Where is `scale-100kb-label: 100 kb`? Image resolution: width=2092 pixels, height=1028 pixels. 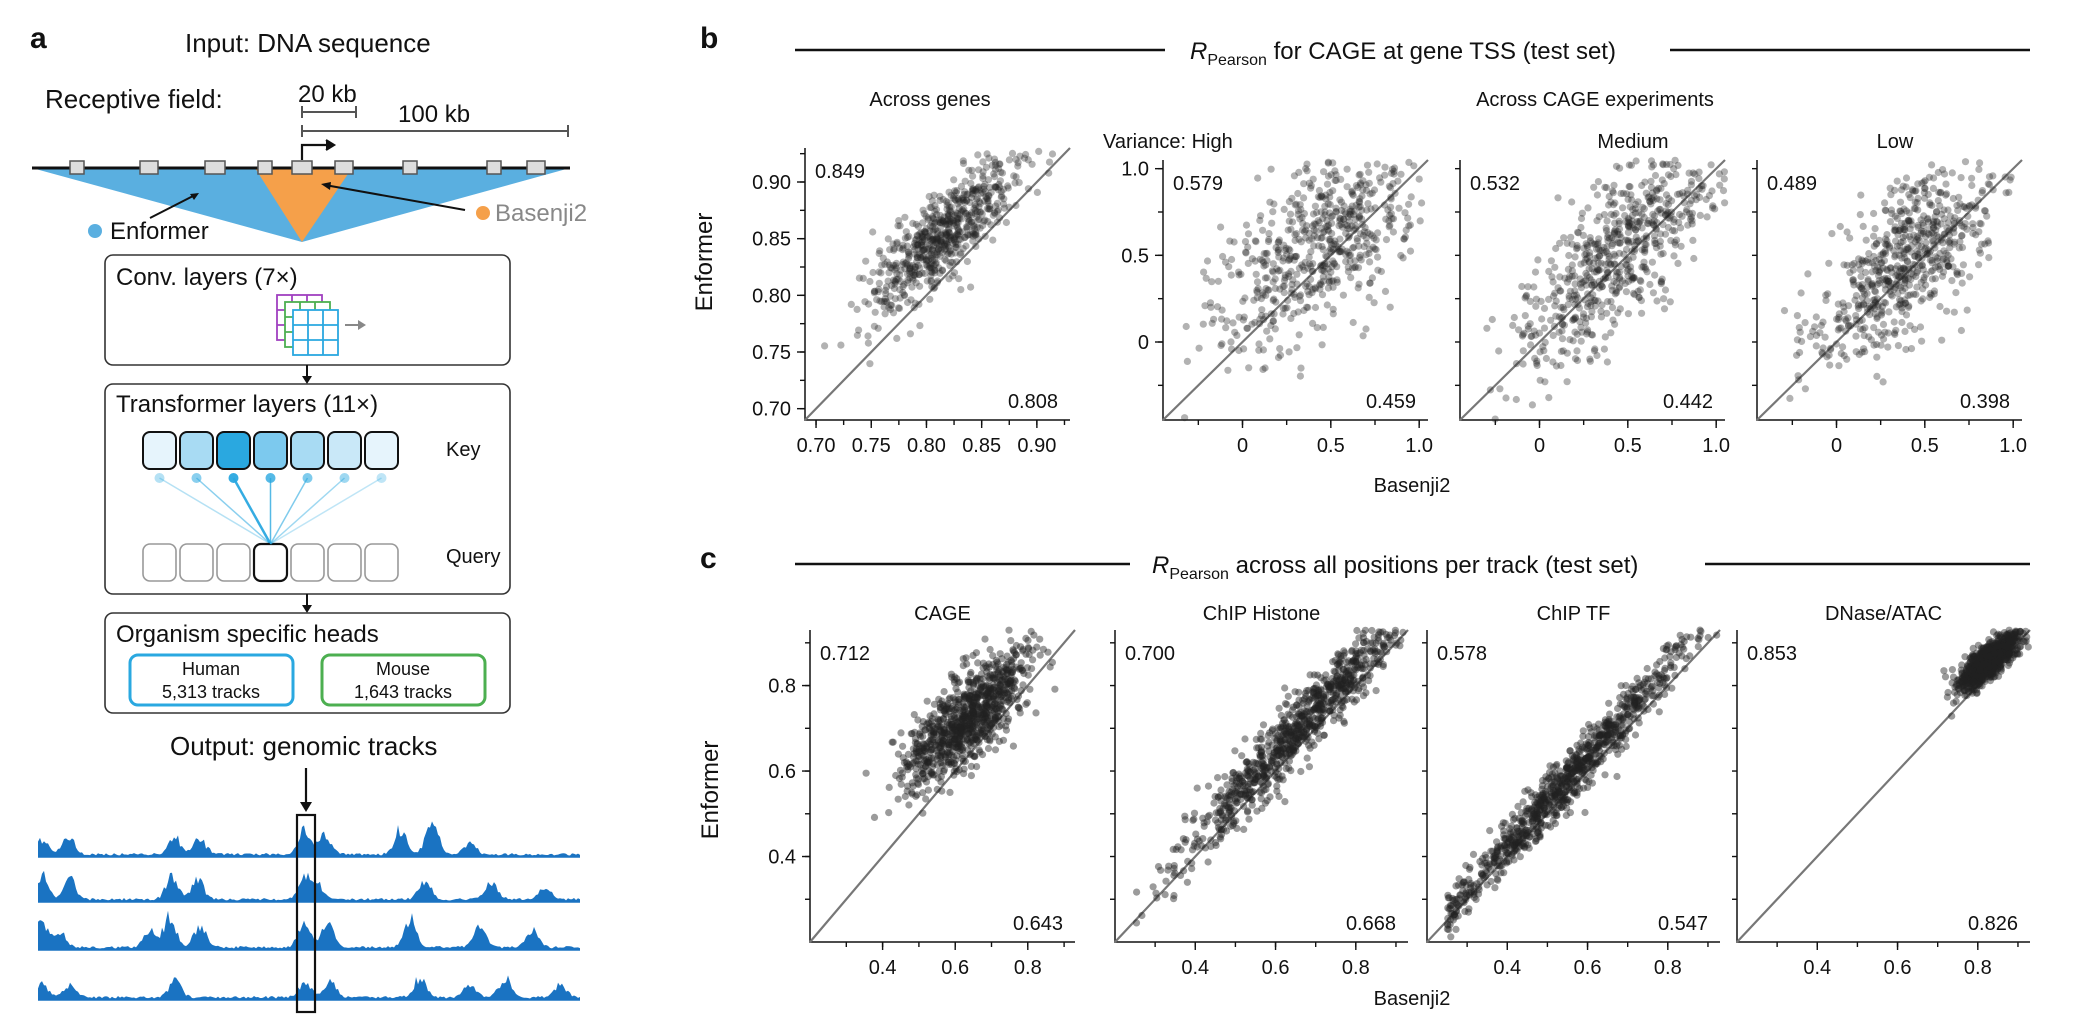 scale-100kb-label: 100 kb is located at coordinates (434, 114).